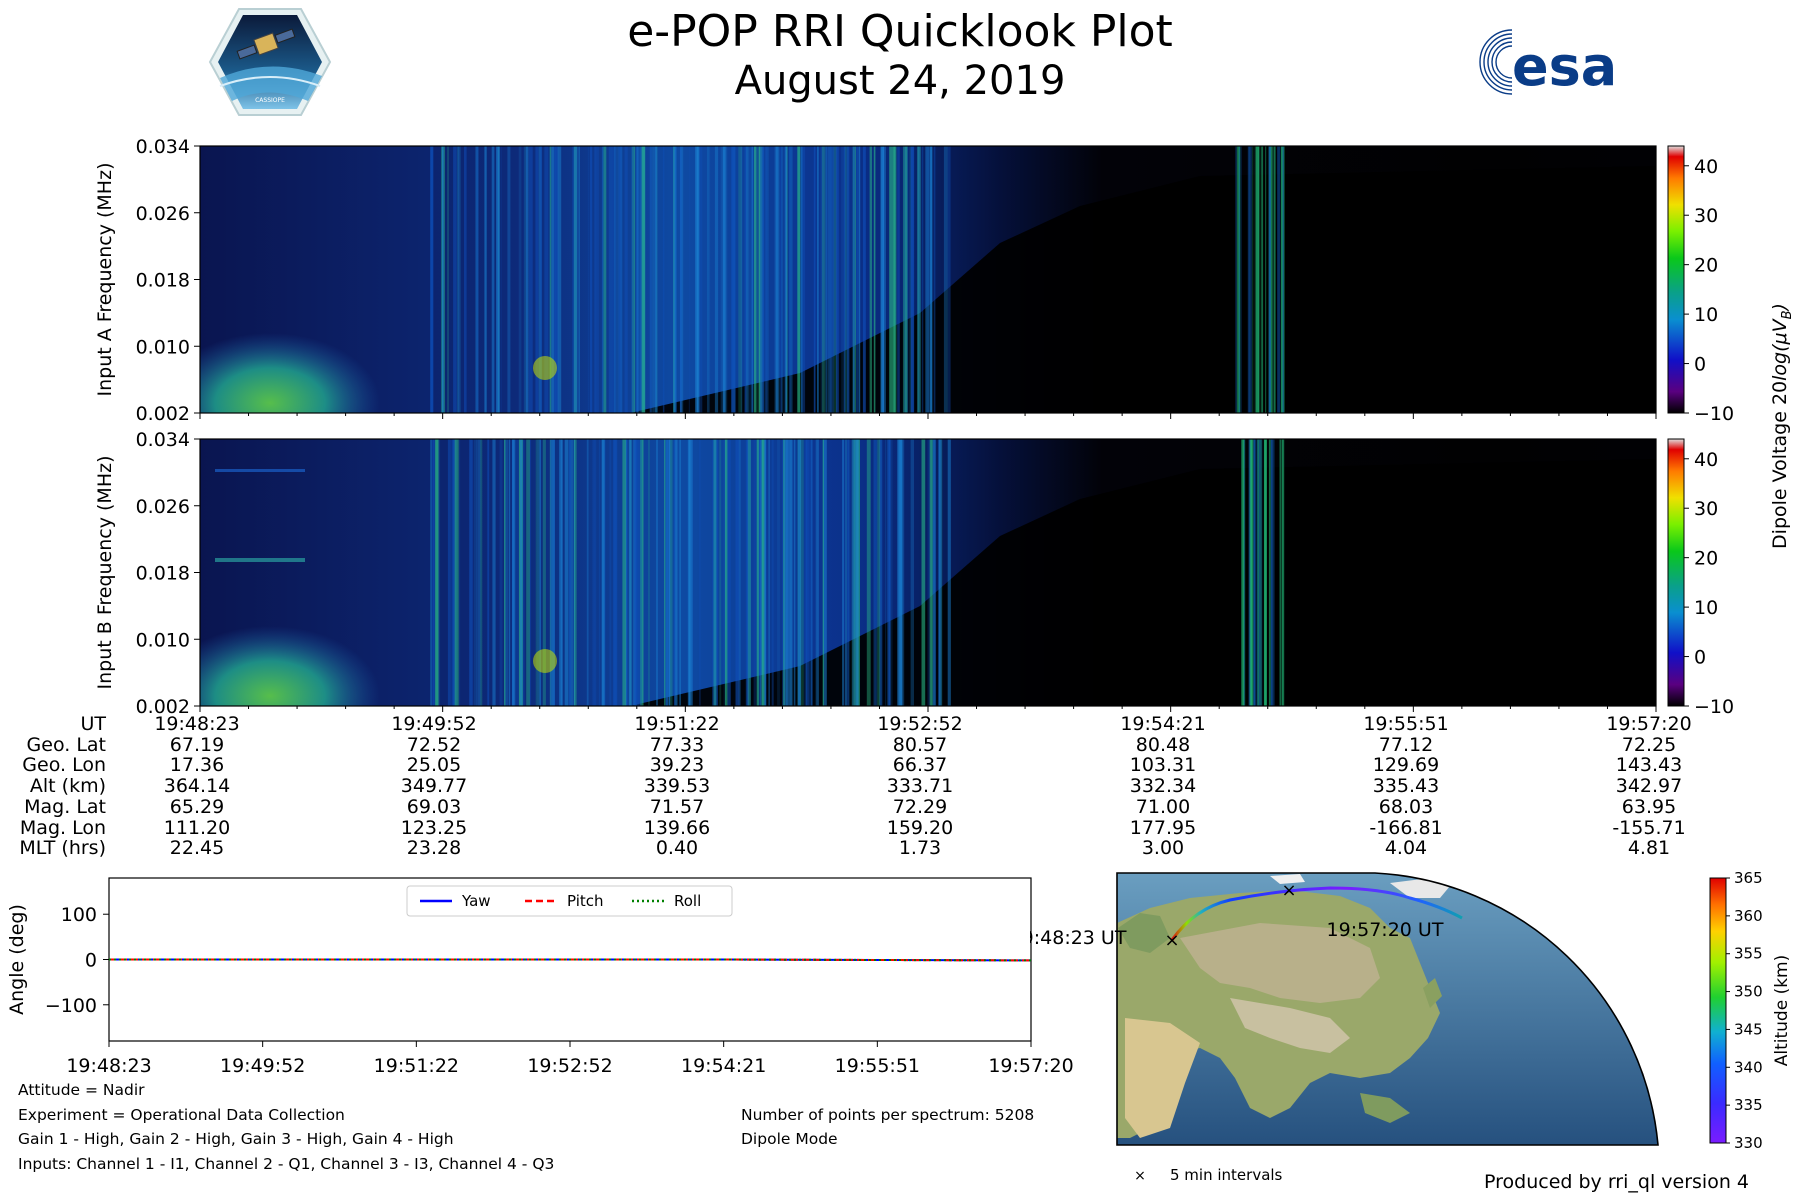 Image resolution: width=1800 pixels, height=1200 pixels. Describe the element at coordinates (434, 765) in the screenshot. I see `ephemeris-cell: 25.05` at that location.